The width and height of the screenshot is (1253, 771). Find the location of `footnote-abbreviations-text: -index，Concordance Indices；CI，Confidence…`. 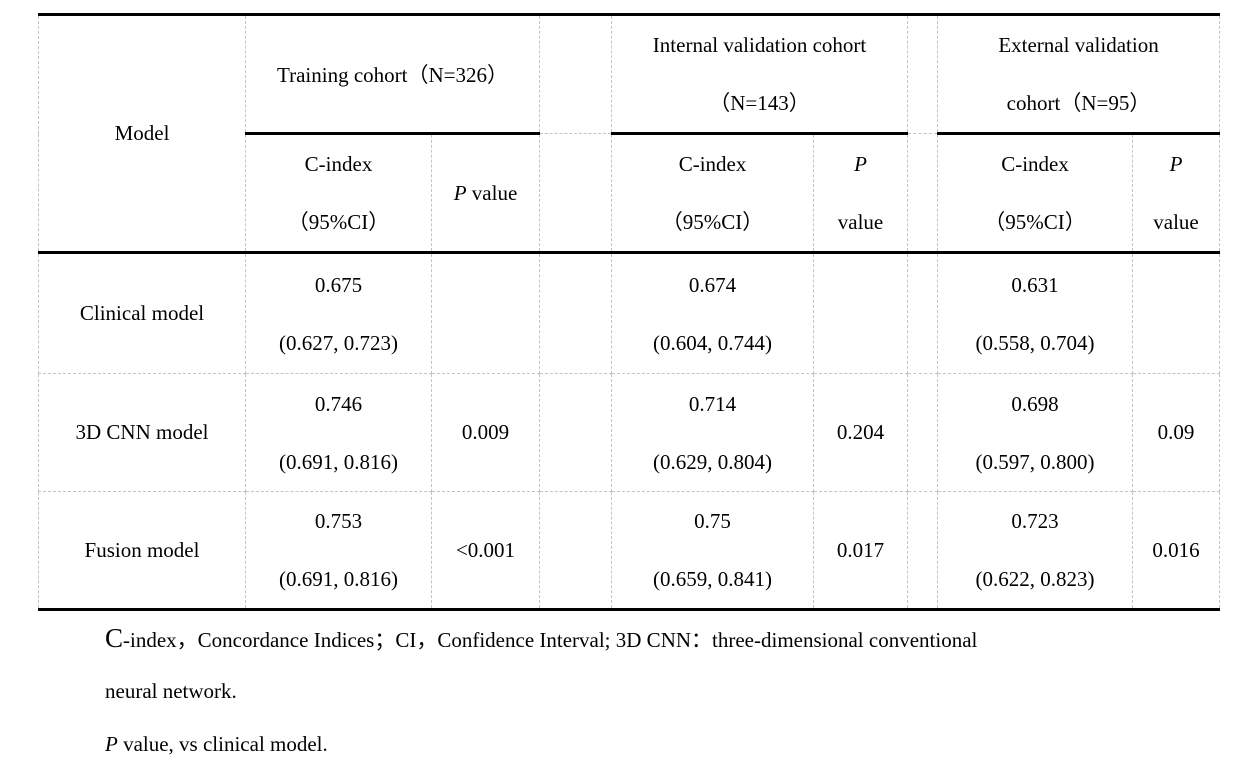

footnote-abbreviations-text: -index，Concordance Indices；CI，Confidence… is located at coordinates (550, 640).